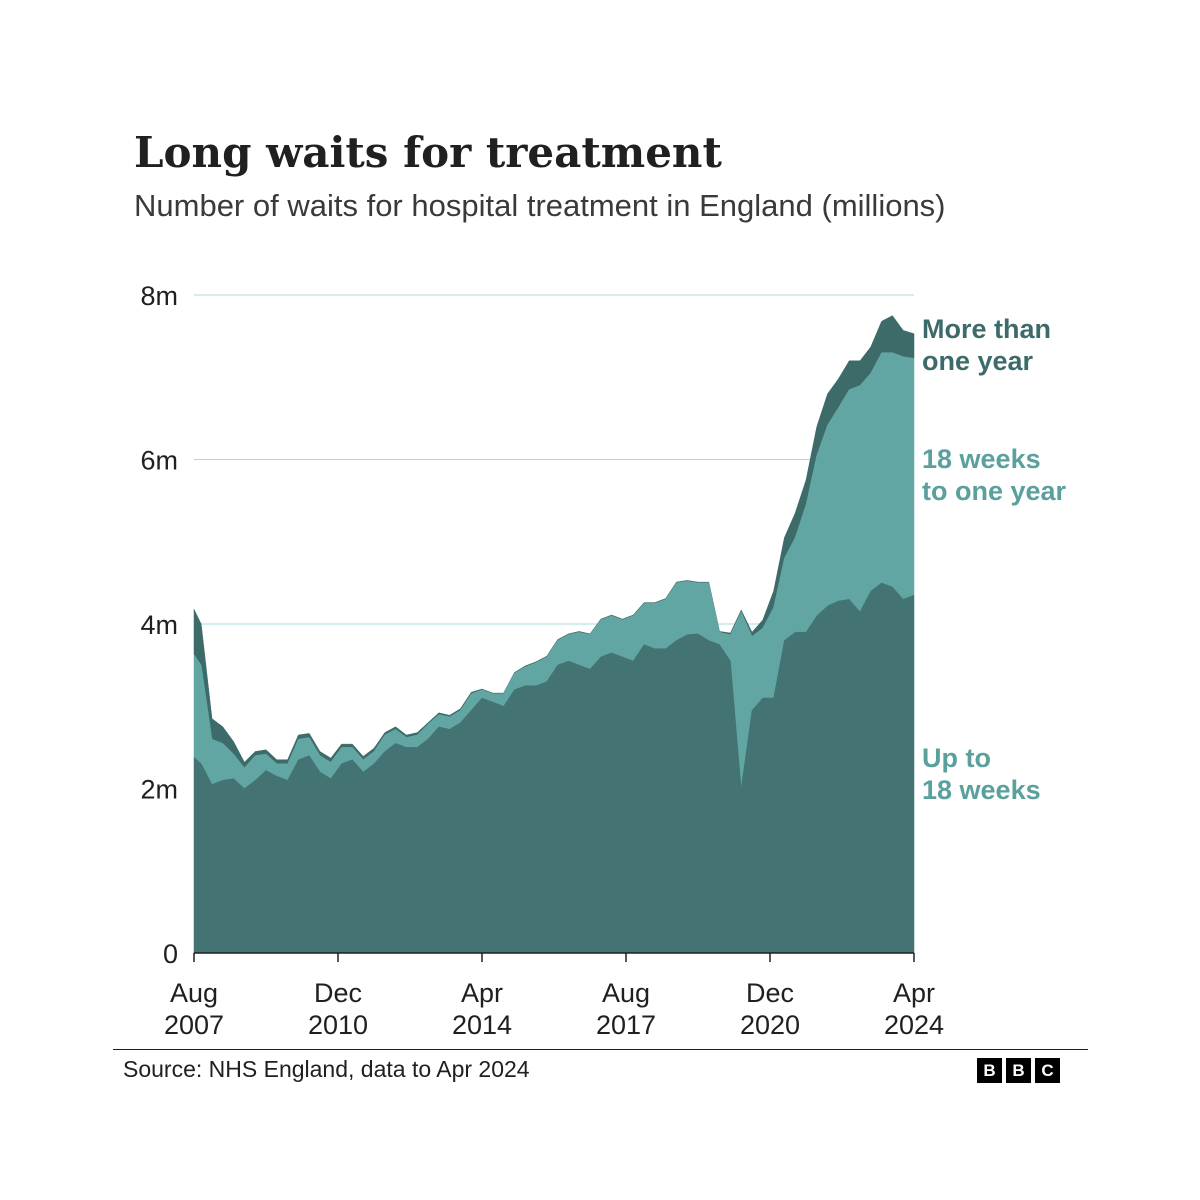 Image resolution: width=1200 pixels, height=1200 pixels. I want to click on x-tick-label-5-0: Apr, so click(914, 993).